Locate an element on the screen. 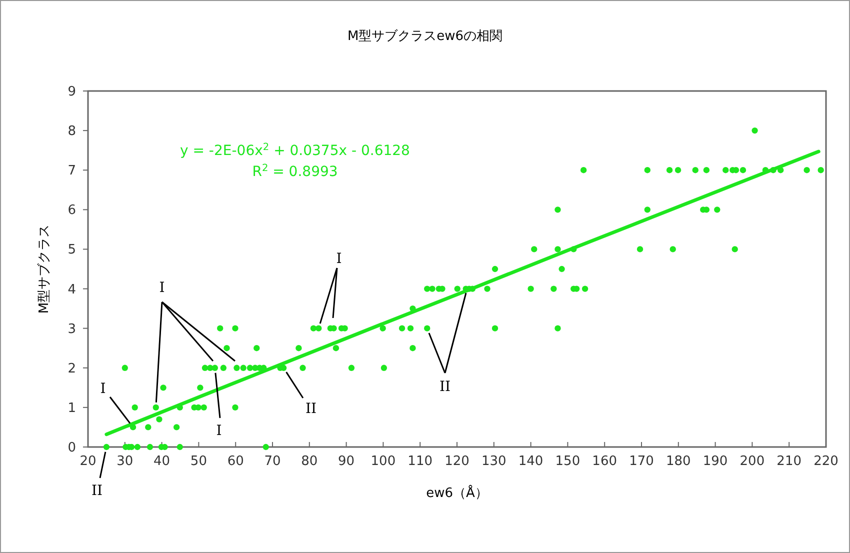 This screenshot has width=850, height=553. x-axis-title: ew6（Å） is located at coordinates (457, 492).